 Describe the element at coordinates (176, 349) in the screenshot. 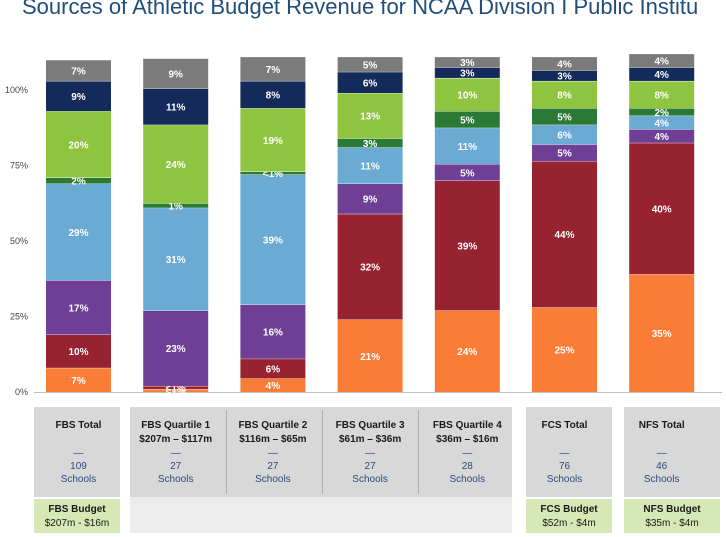

I see `data-label: 23%` at that location.